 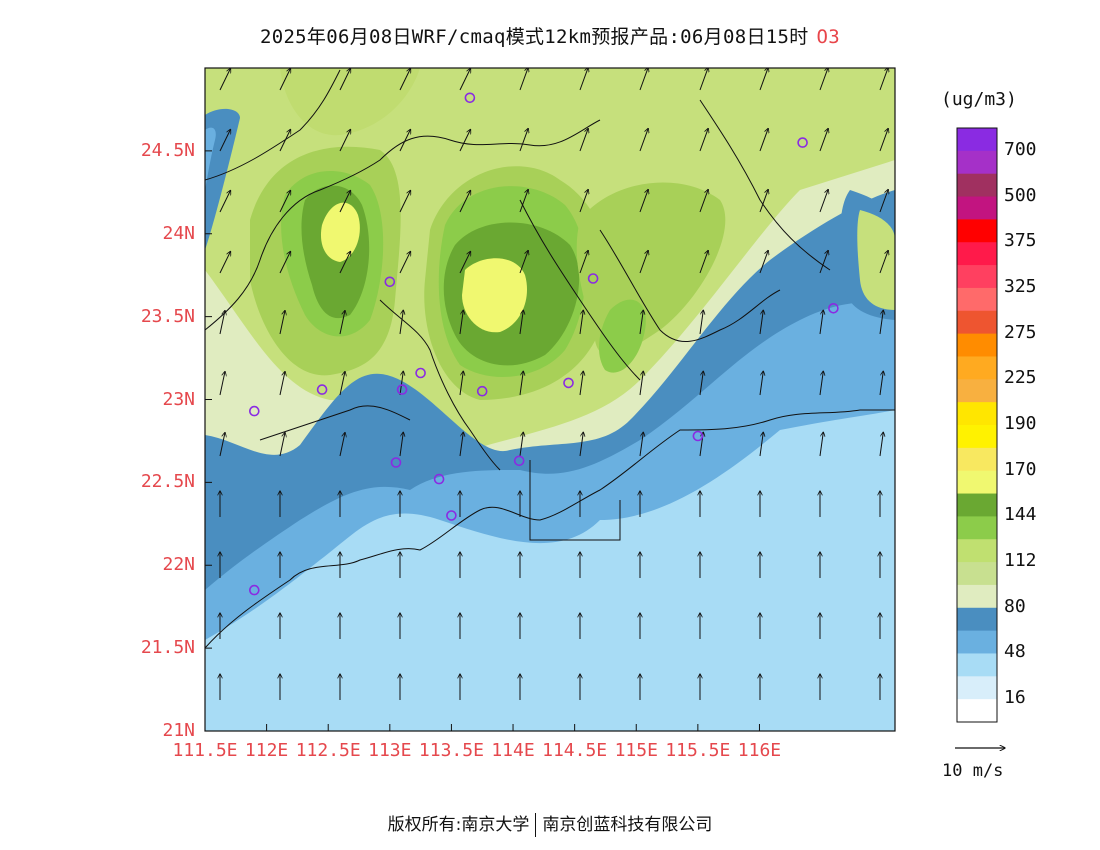 What do you see at coordinates (1015, 698) in the screenshot?
I see `colorbar-label: 16` at bounding box center [1015, 698].